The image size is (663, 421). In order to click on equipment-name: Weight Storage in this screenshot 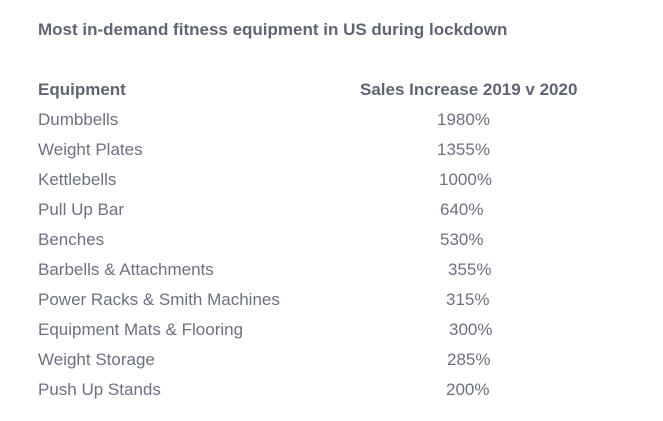, I will do `click(96, 359)`.